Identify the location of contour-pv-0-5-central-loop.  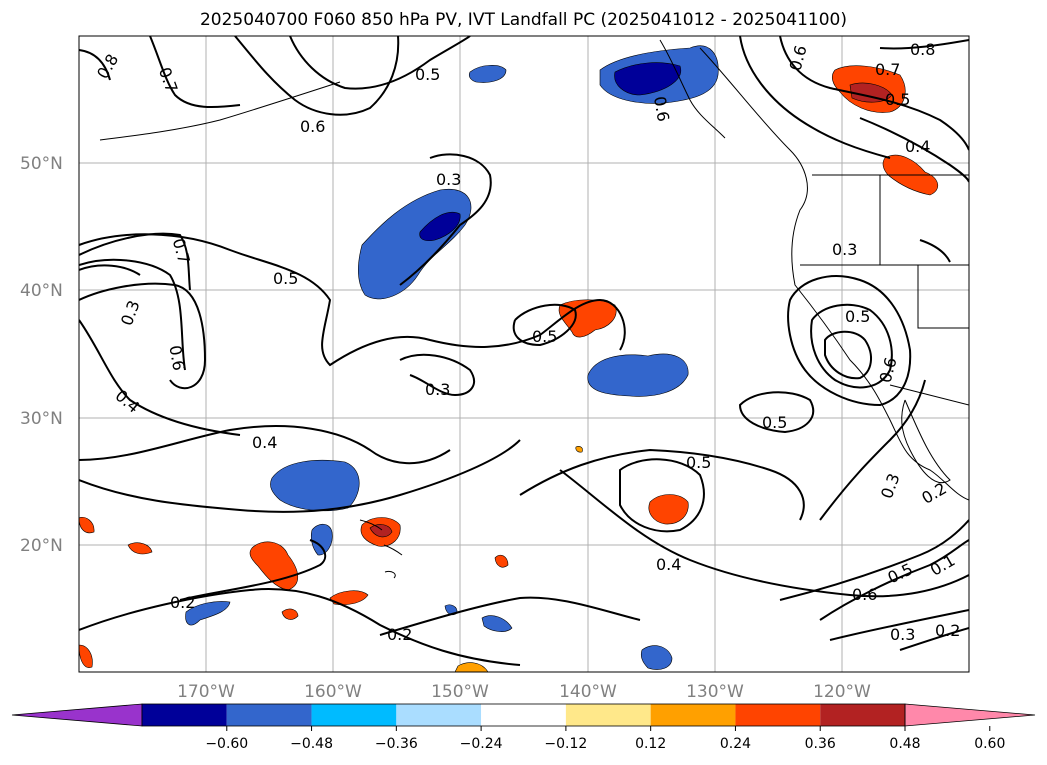
(544, 325).